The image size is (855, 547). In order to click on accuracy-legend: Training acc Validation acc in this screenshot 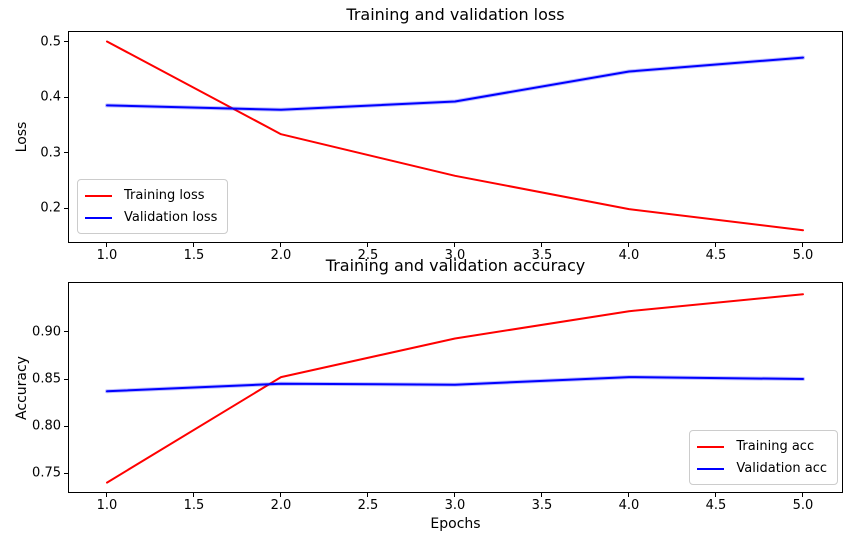, I will do `click(763, 457)`.